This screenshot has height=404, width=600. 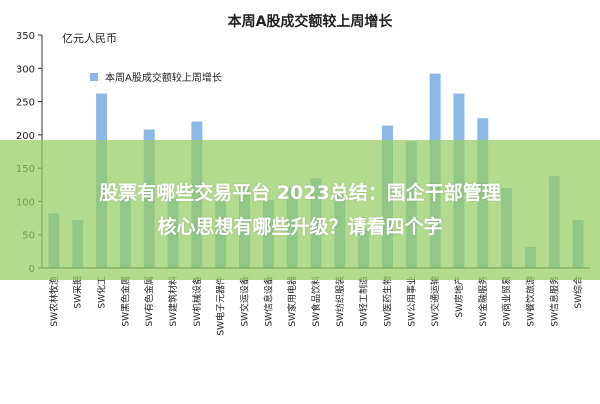 What do you see at coordinates (163, 77) in the screenshot?
I see `legend-label: 本周A股成交额较上周增长` at bounding box center [163, 77].